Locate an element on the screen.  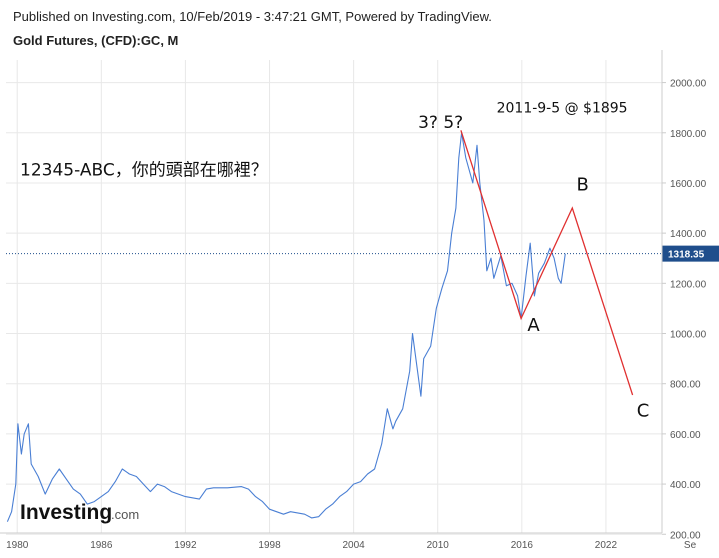
wave-projection-line is located at coordinates (547, 263).